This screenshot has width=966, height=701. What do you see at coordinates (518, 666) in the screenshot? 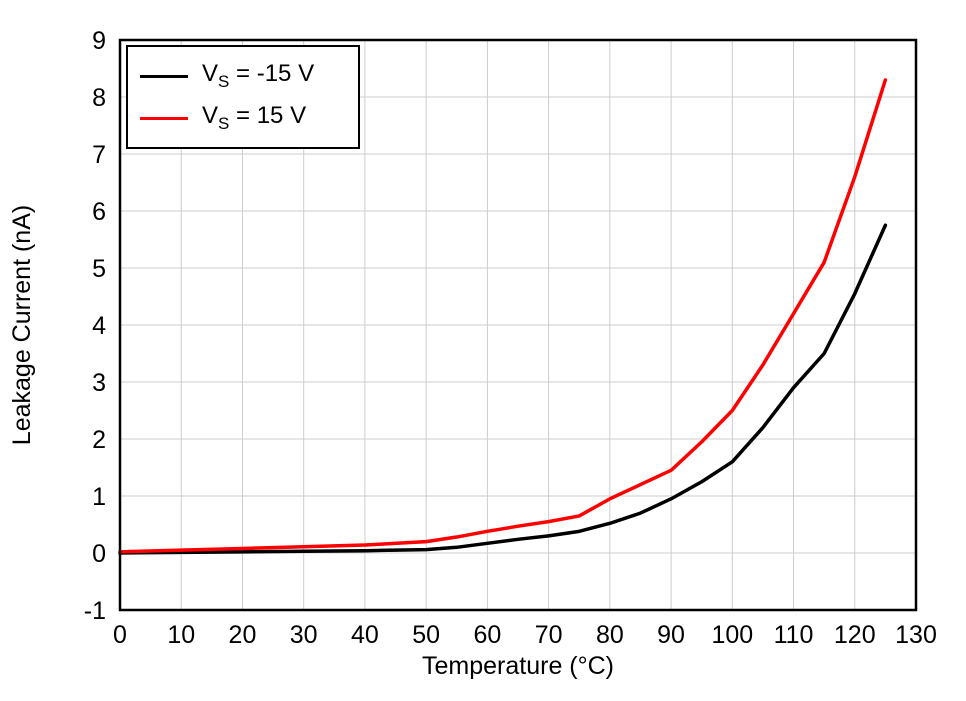
I see `x-axis-title: Temperature (°C)` at bounding box center [518, 666].